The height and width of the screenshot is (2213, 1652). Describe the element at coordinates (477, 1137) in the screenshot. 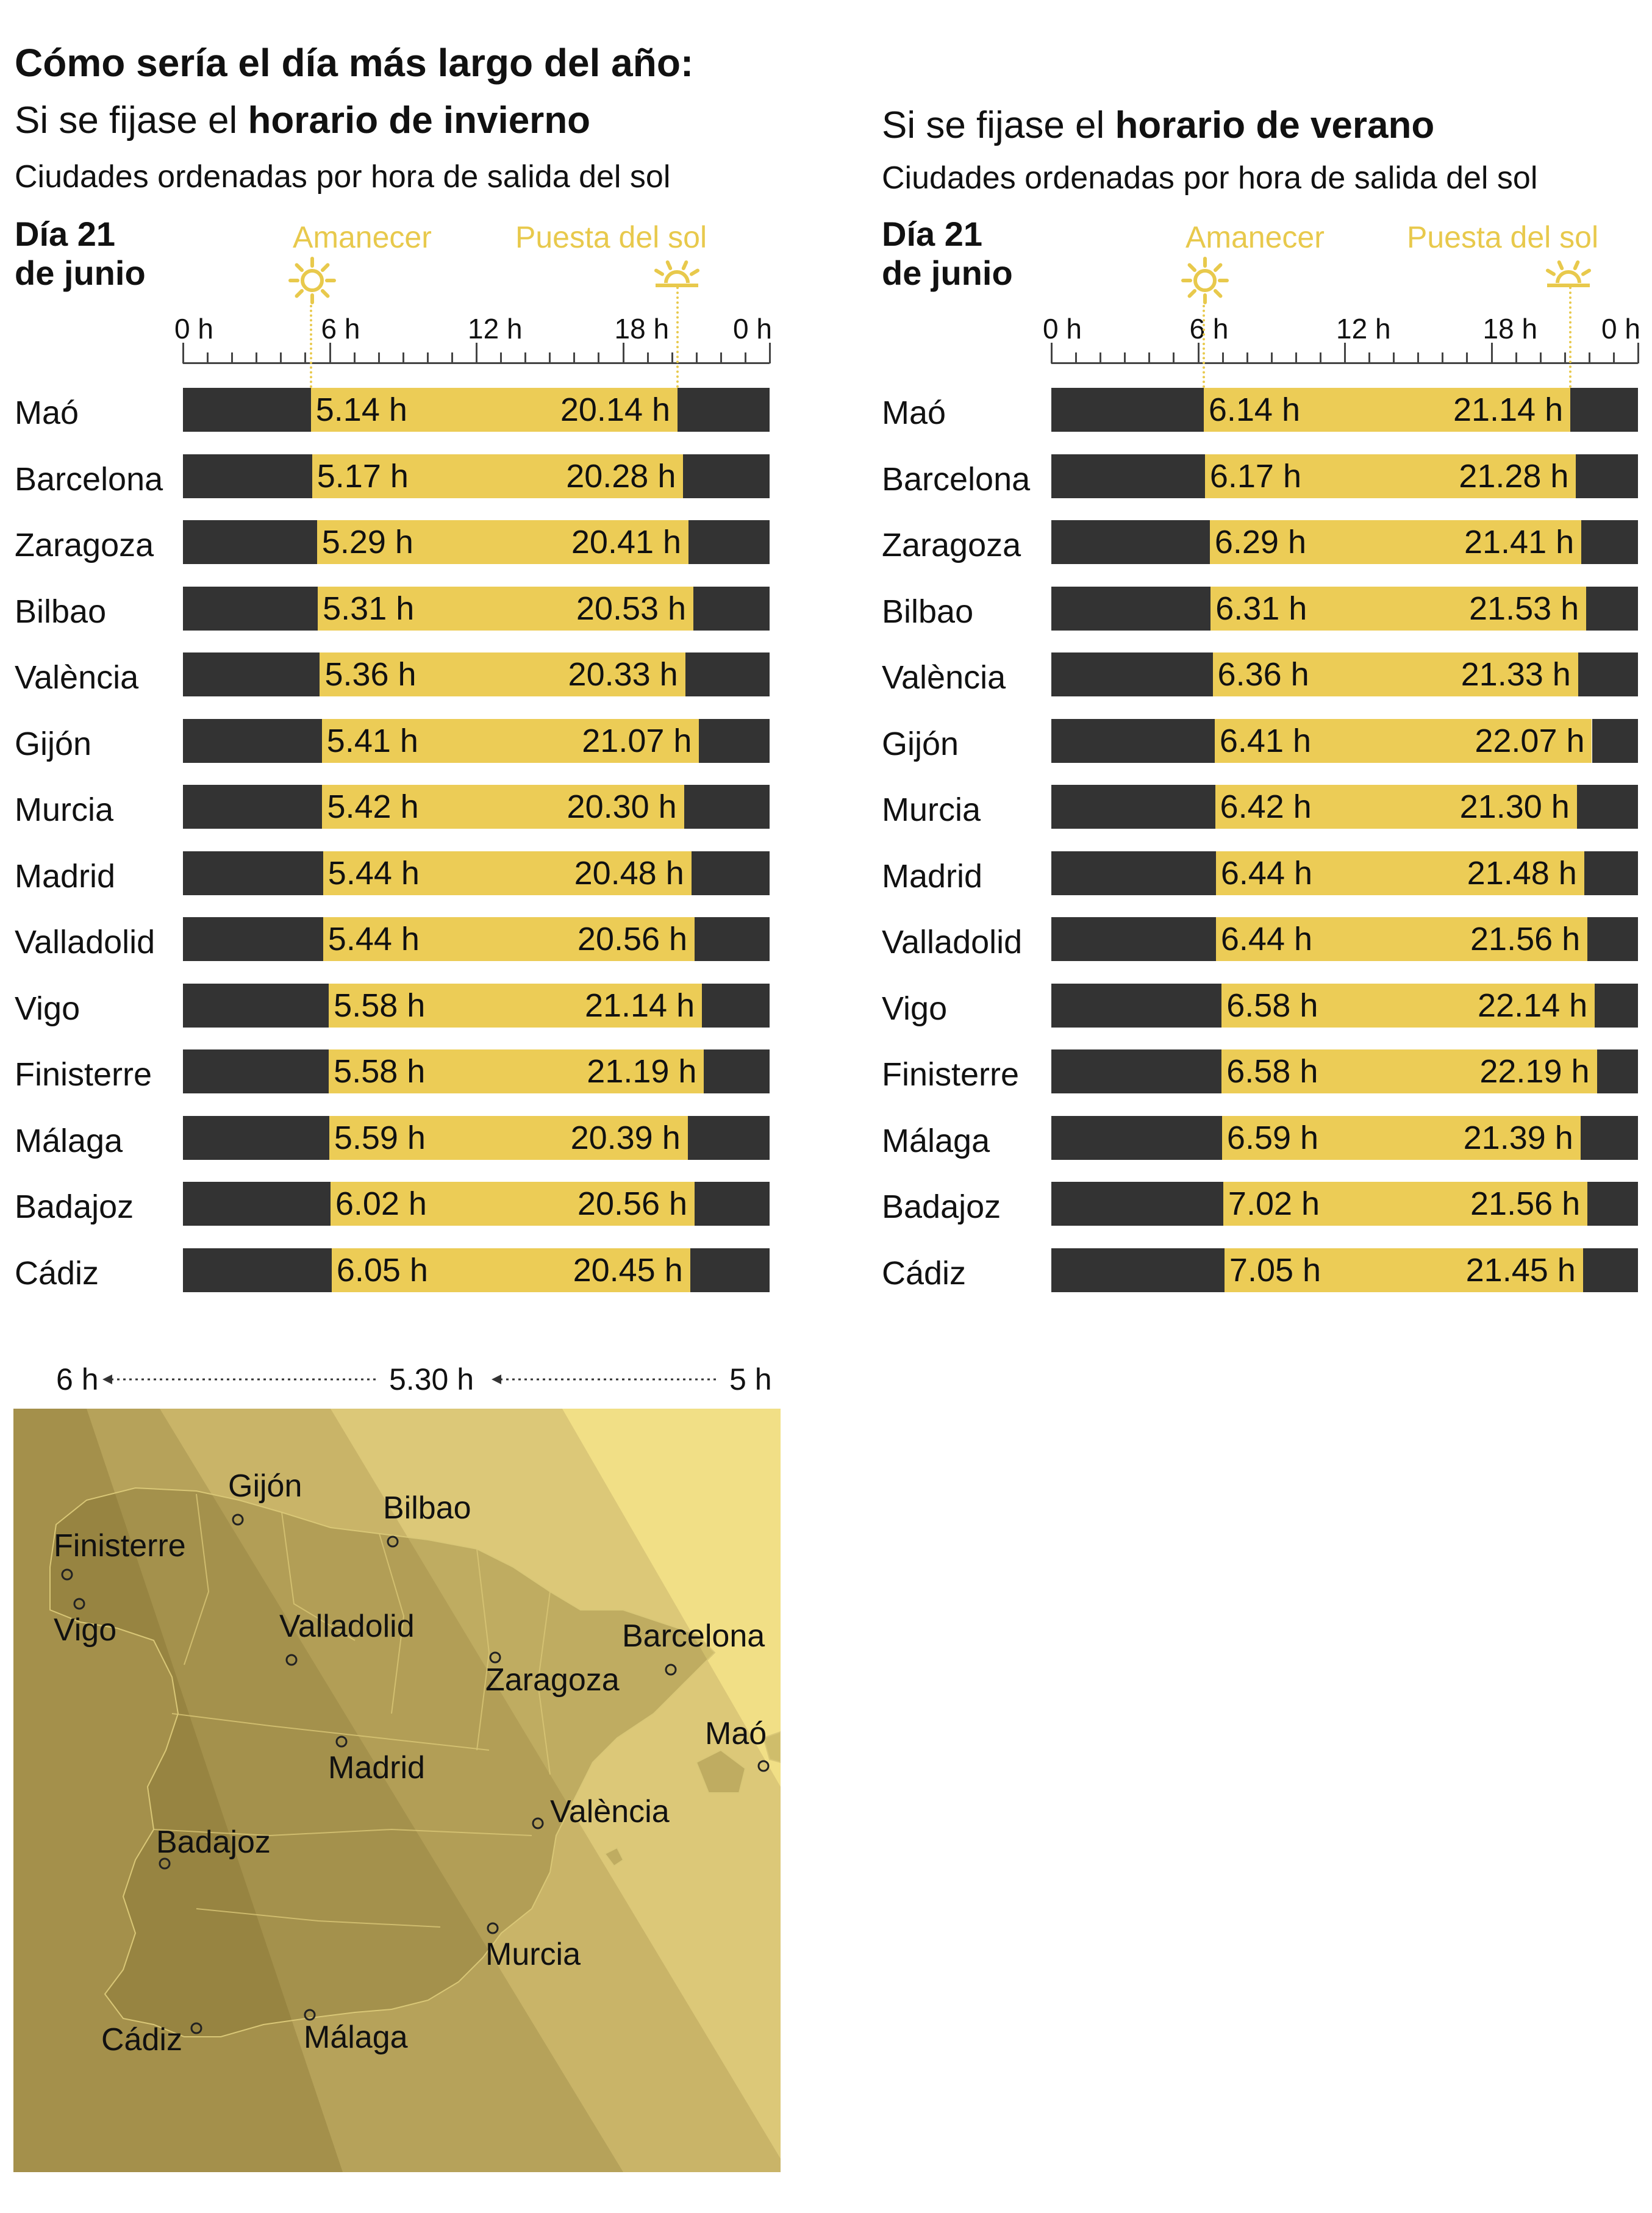

I see `chart-row: 5.59 h 20.39 h` at that location.